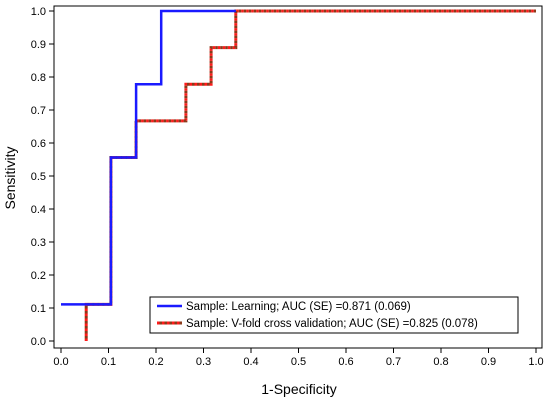  I want to click on y-tick-label: 1.0, so click(38, 12).